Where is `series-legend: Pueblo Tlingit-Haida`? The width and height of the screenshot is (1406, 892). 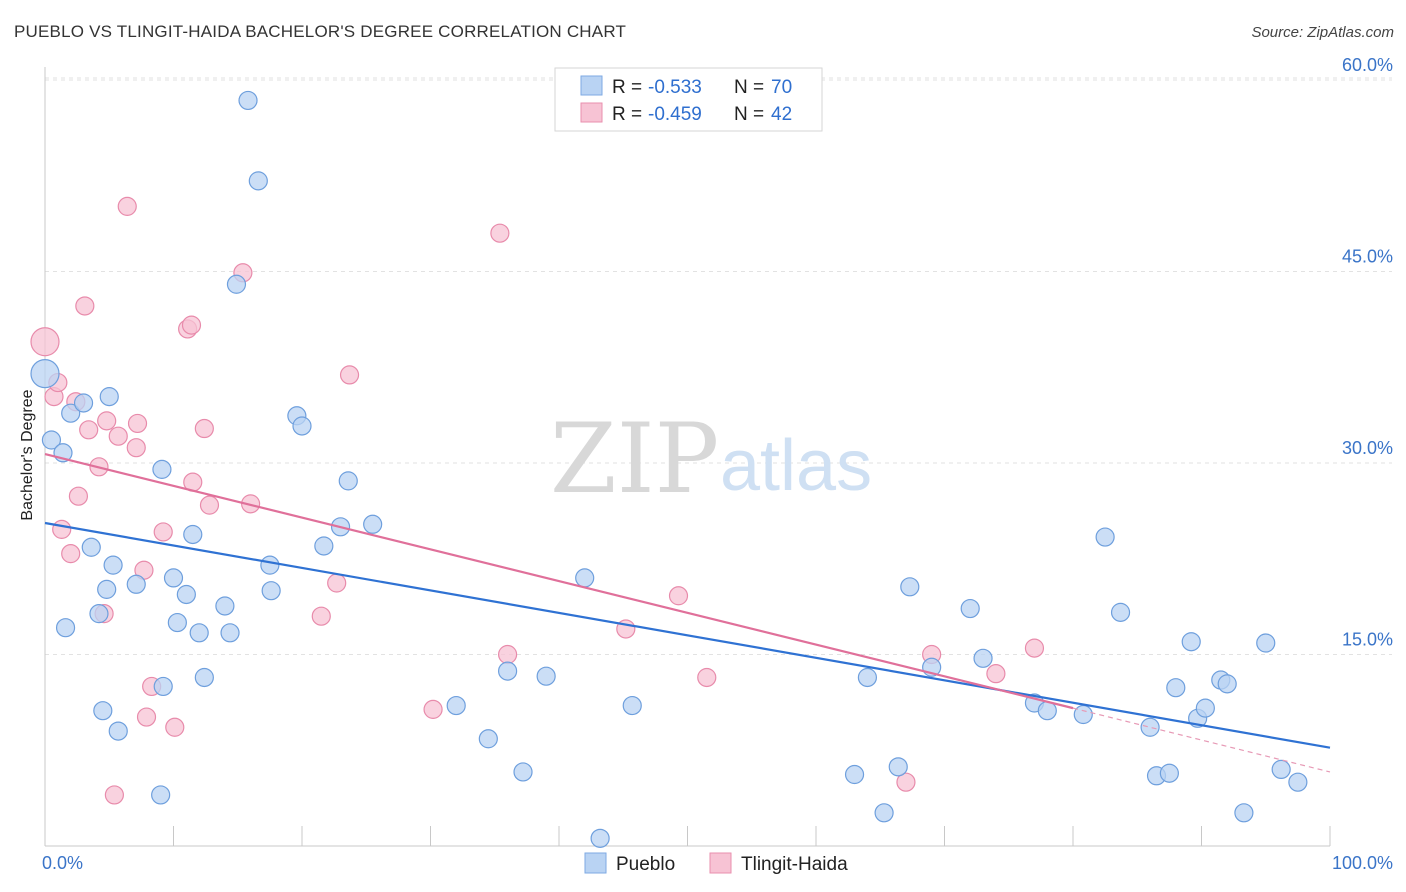 series-legend: Pueblo Tlingit-Haida is located at coordinates (716, 863).